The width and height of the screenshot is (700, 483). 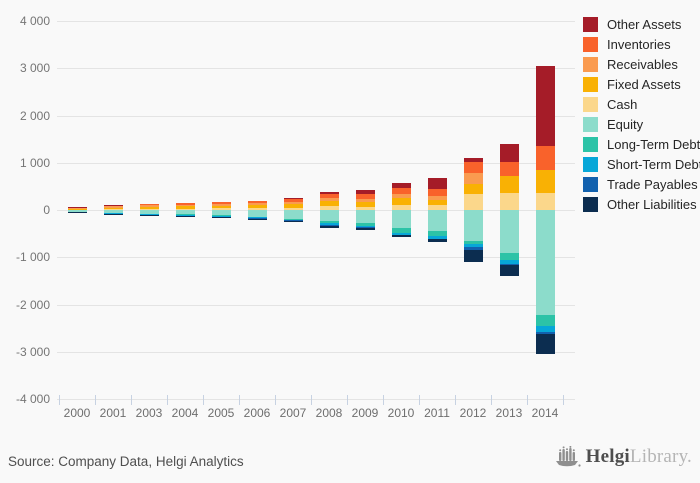 What do you see at coordinates (641, 84) in the screenshot?
I see `legend-item: Fixed Assets` at bounding box center [641, 84].